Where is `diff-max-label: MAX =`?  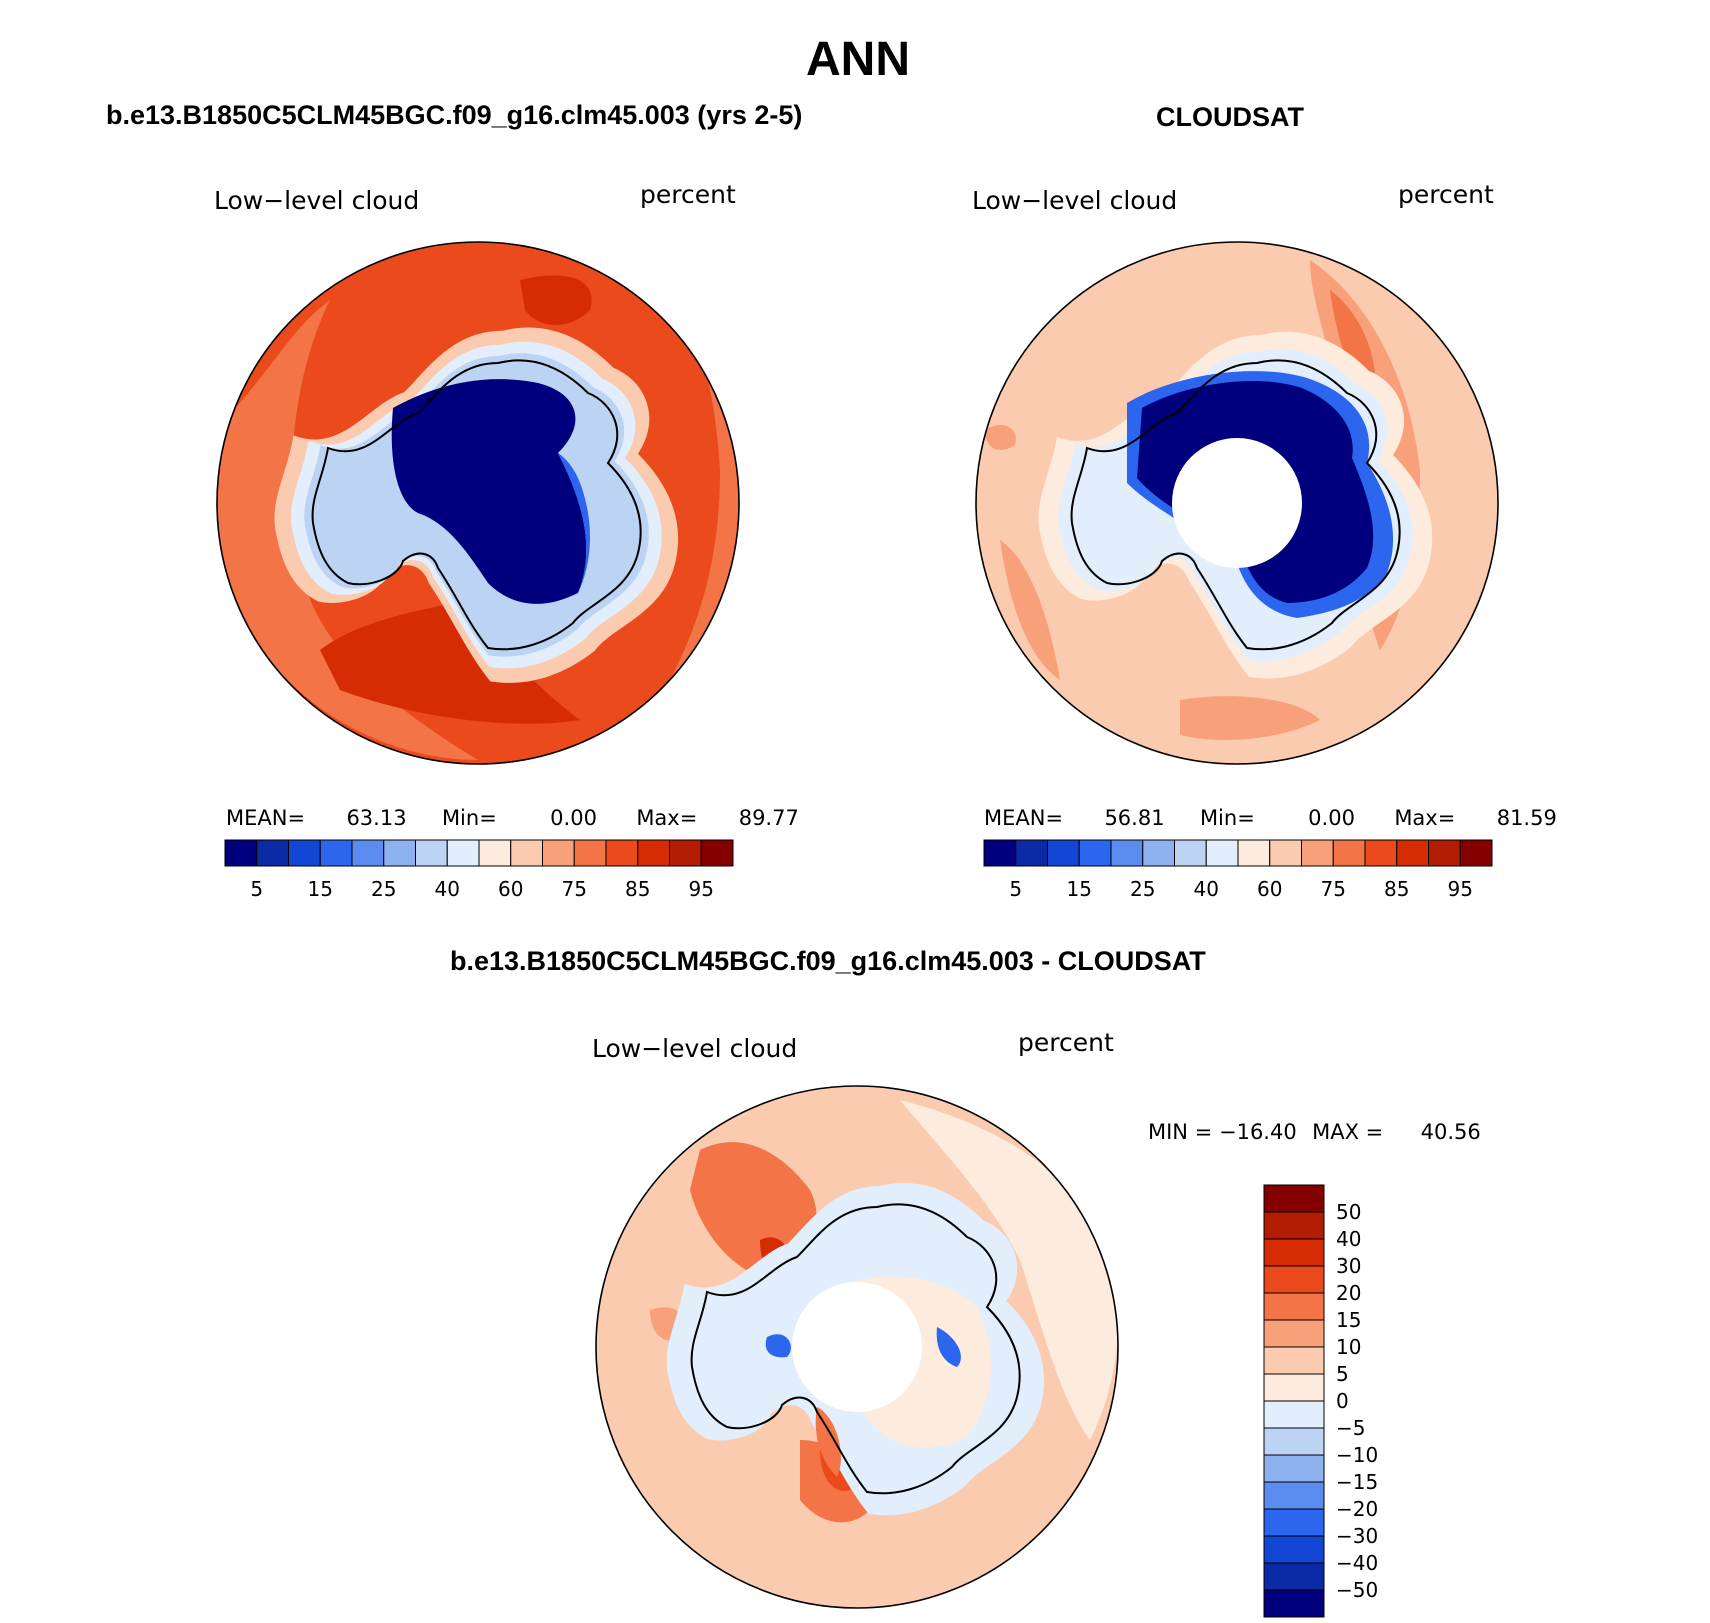
diff-max-label: MAX = is located at coordinates (1348, 1132).